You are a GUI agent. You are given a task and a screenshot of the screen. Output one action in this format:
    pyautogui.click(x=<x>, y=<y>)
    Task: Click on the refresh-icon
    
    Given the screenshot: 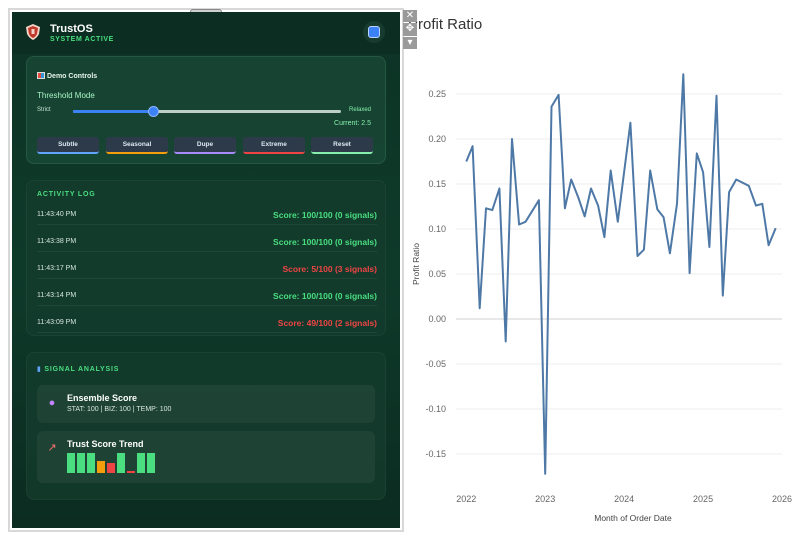 What is the action you would take?
    pyautogui.click(x=374, y=32)
    